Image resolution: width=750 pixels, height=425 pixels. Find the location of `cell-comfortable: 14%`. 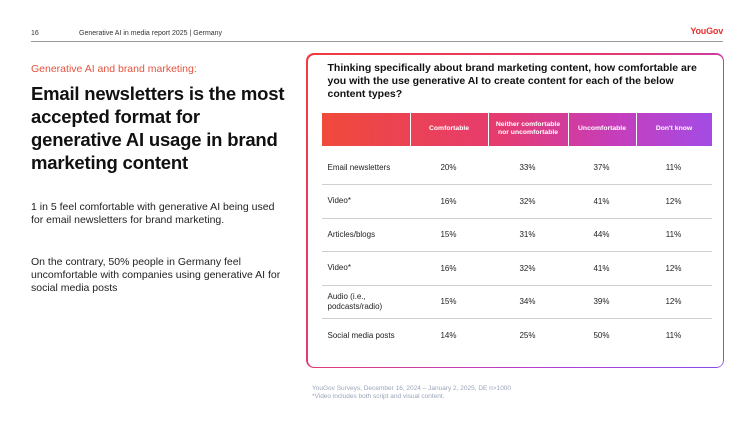

cell-comfortable: 14% is located at coordinates (448, 336).